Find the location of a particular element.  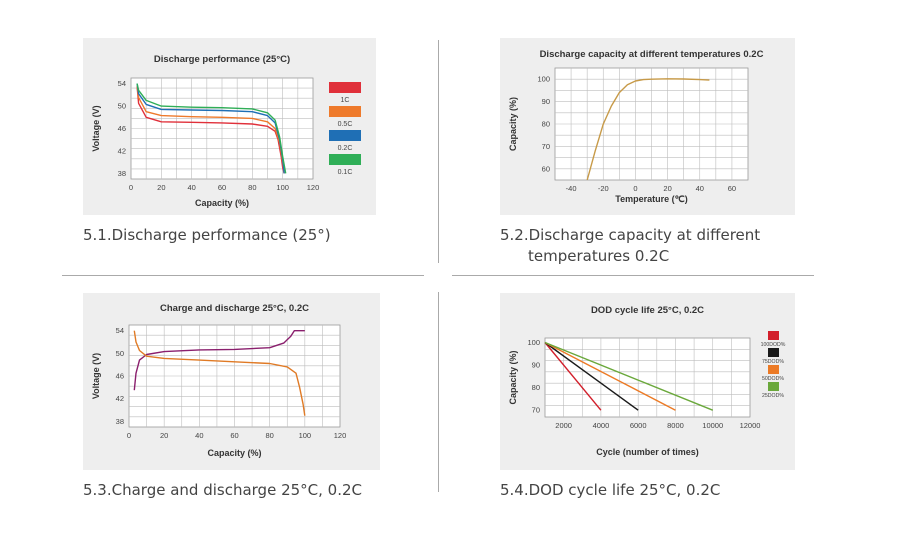

chart-title: Discharge performance (25°C) is located at coordinates (222, 59).